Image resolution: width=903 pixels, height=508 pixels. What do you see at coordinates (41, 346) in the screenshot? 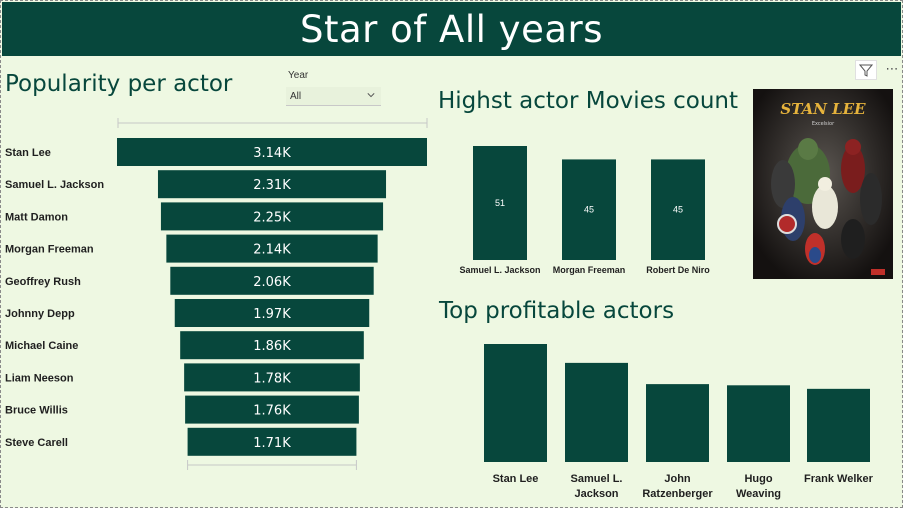
I see `funnel-category-label: Michael Caine` at bounding box center [41, 346].